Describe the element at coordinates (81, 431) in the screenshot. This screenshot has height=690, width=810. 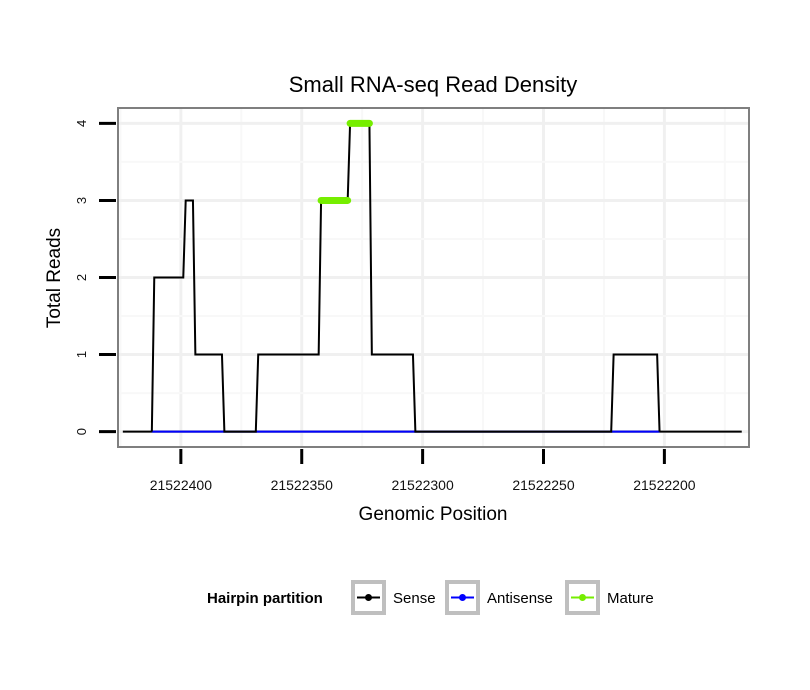
I see `y-tick-label: 0` at that location.